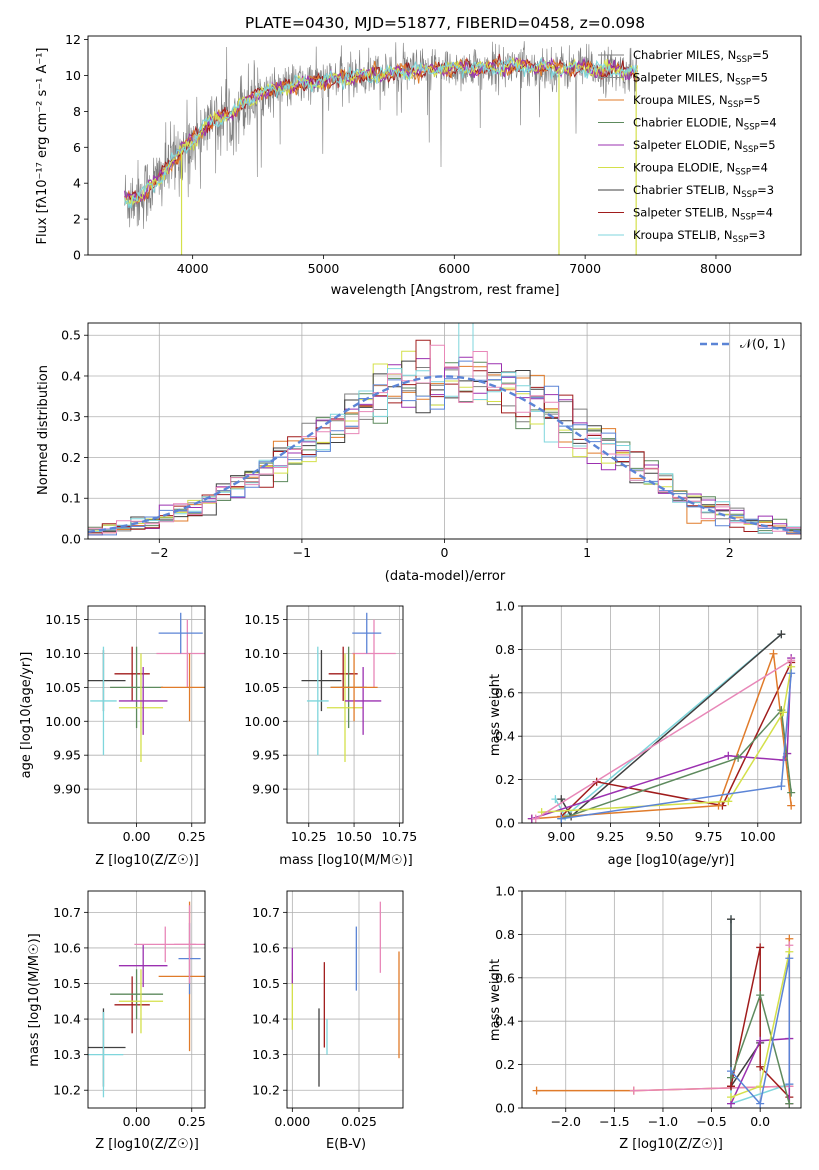 The image size is (819, 1170). Describe the element at coordinates (309, 836) in the screenshot. I see `age_vs_mass-xtick-label: 10.25` at that location.